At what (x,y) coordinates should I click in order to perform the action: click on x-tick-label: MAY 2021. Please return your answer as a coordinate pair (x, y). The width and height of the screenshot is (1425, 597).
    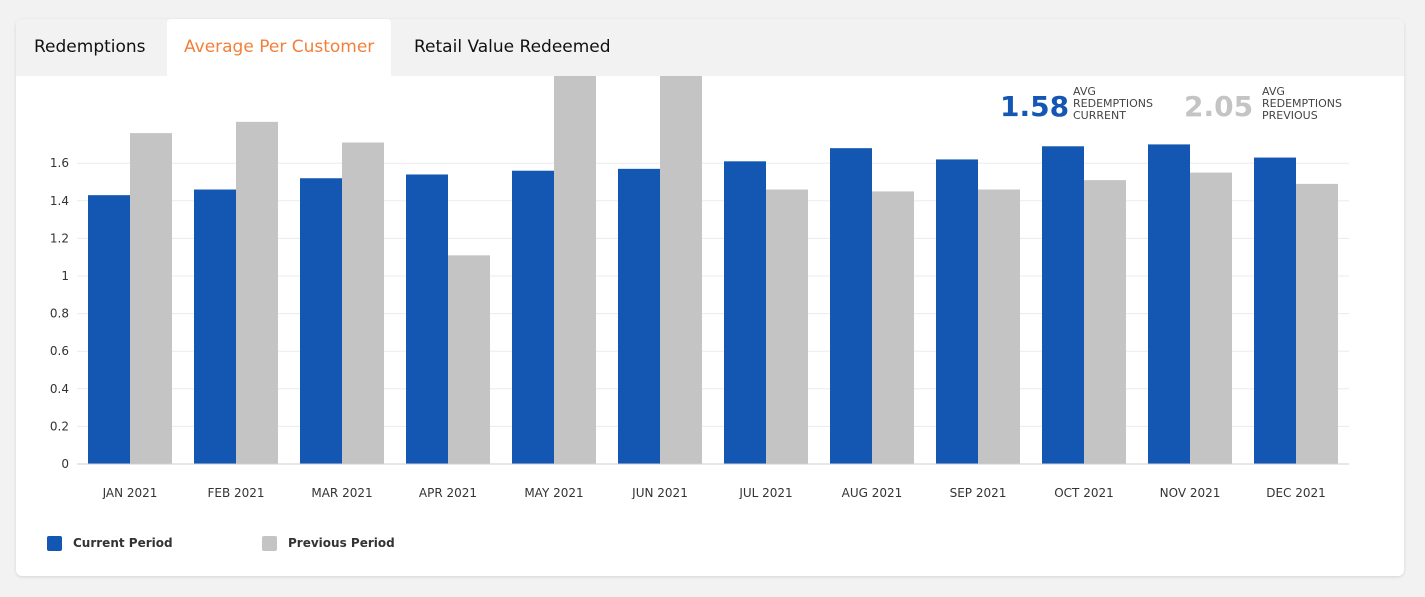
    Looking at the image, I should click on (553, 492).